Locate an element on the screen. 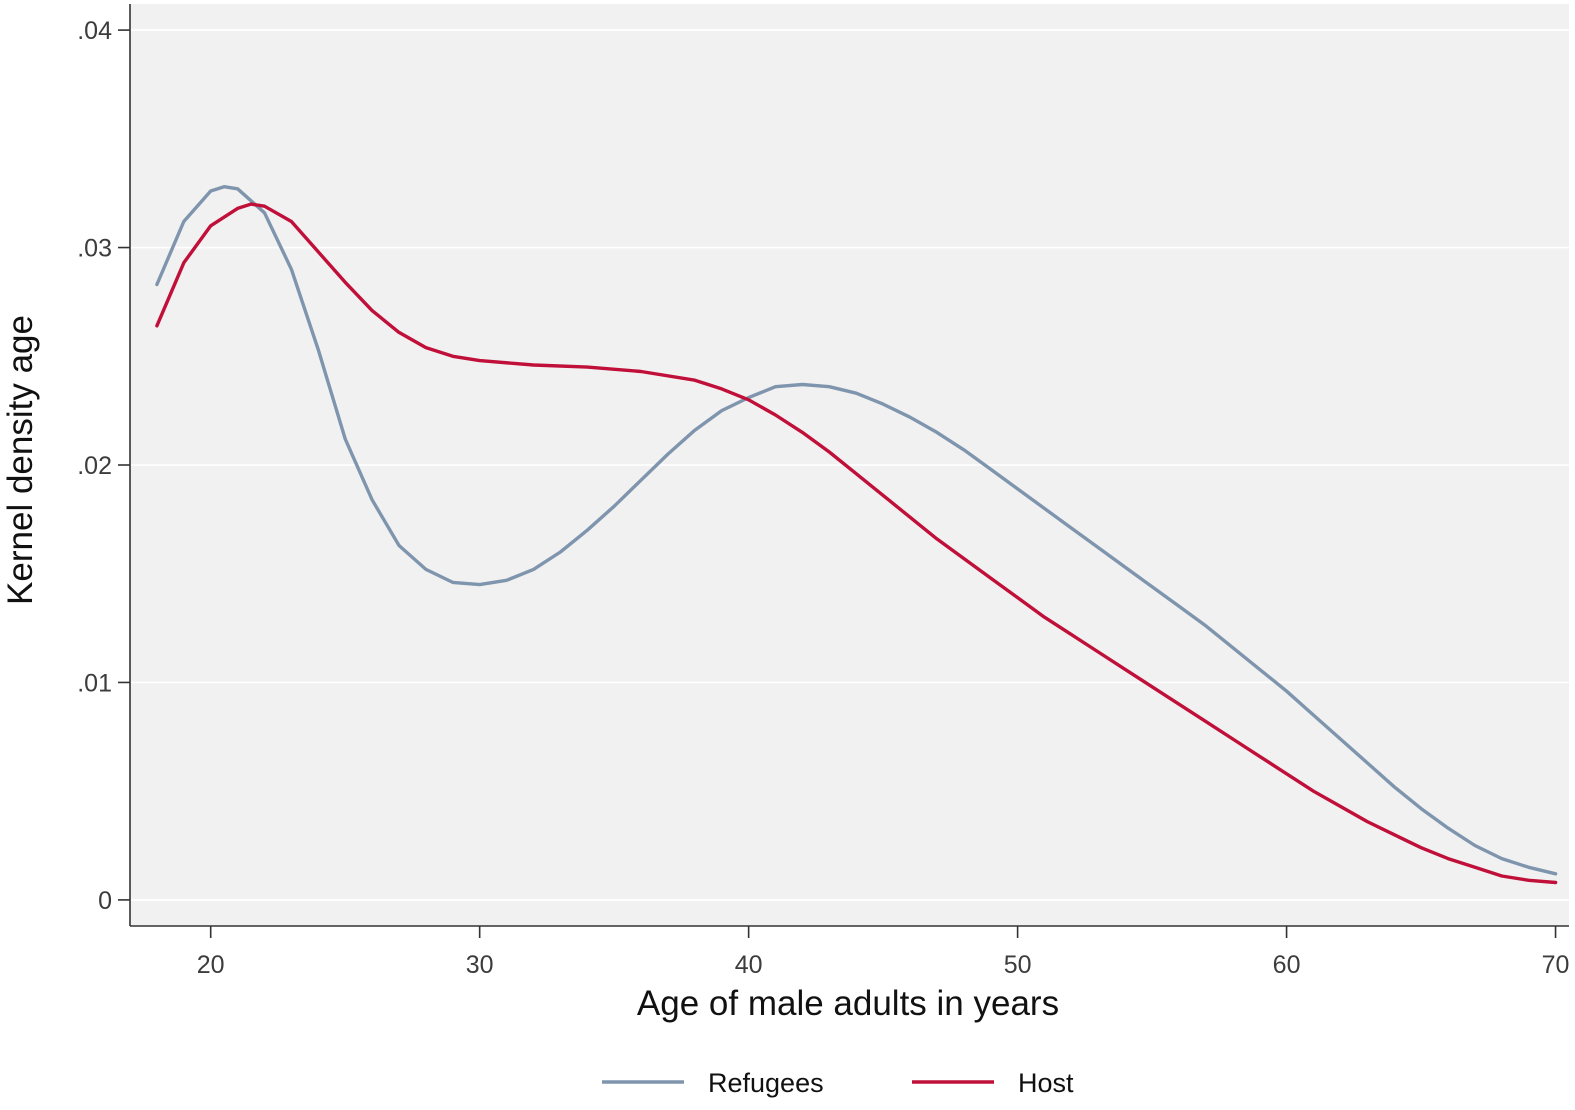  x-axis-title: Age of male adults in years is located at coordinates (848, 1003).